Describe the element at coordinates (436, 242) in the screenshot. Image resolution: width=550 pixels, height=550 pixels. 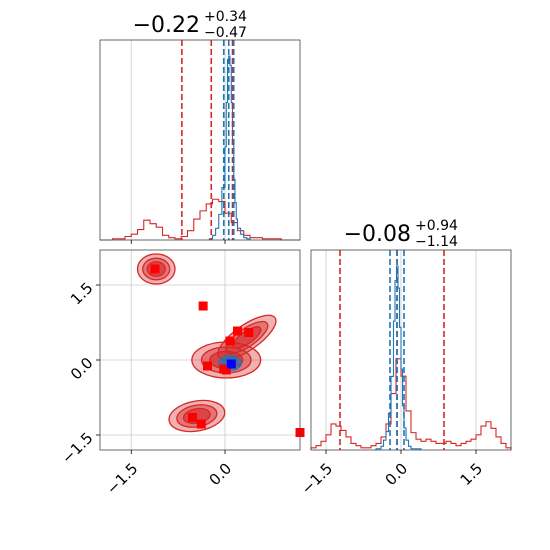
I see `title-param2-lower: −1.14` at that location.